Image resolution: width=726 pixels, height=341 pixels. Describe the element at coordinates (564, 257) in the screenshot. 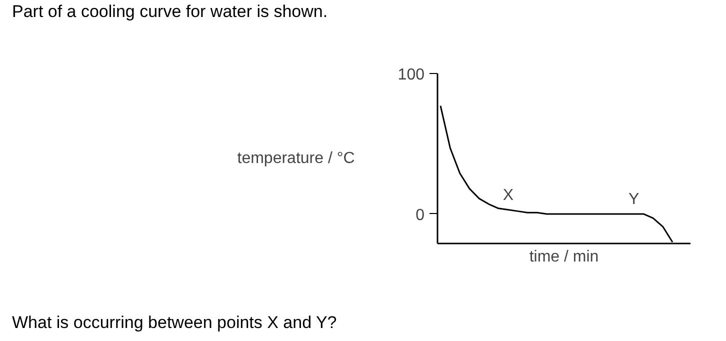

I see `x-axis-title: time / min` at that location.